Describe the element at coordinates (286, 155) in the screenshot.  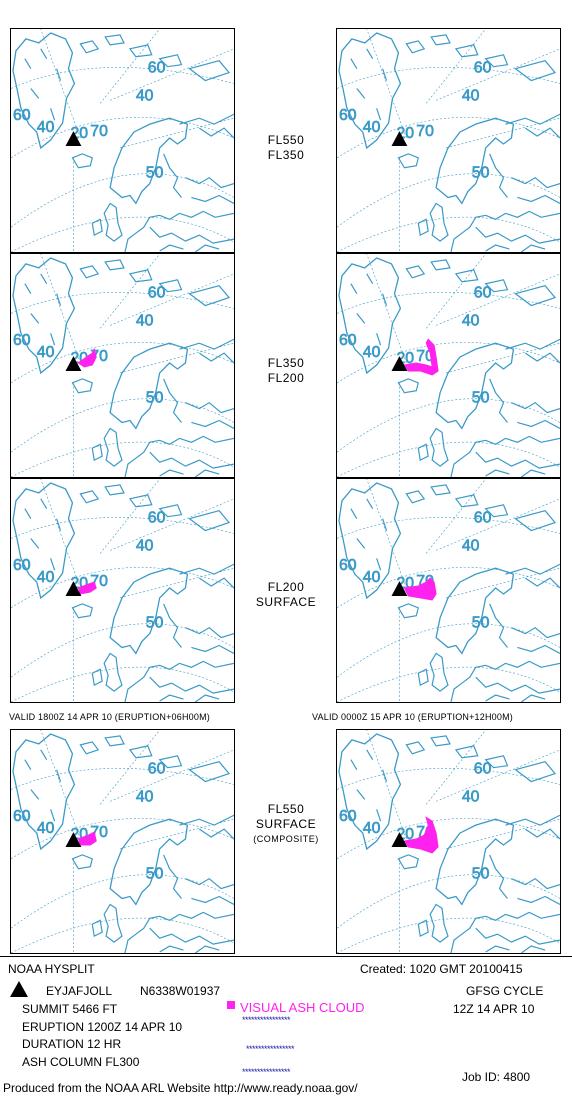
I see `level-bottom: FL350` at that location.